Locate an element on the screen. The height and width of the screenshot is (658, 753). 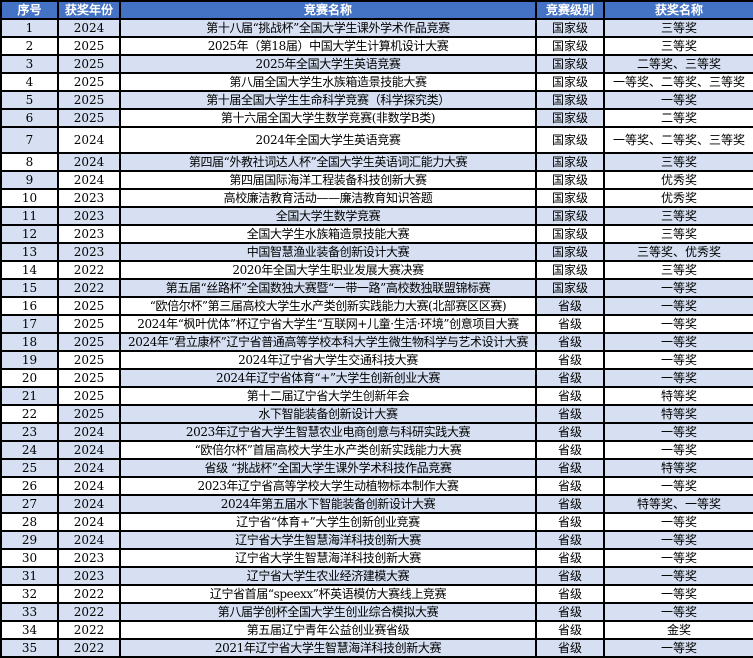
cell-name: 2024年“枫叶优体”杯辽宁省大学生“互联网+儿童·生活·环境”创意项目大赛 is located at coordinates (328, 324).